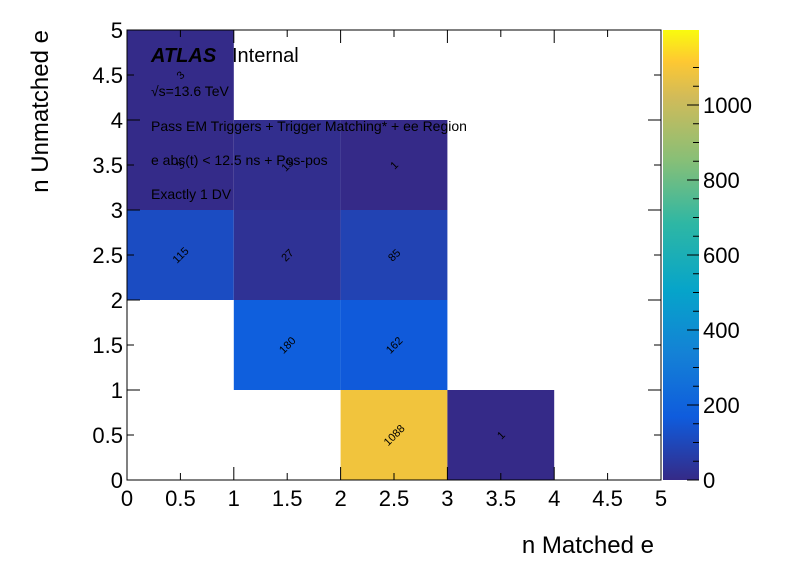  What do you see at coordinates (190, 91) in the screenshot?
I see `energy-label: √s=13.6 TeV` at bounding box center [190, 91].